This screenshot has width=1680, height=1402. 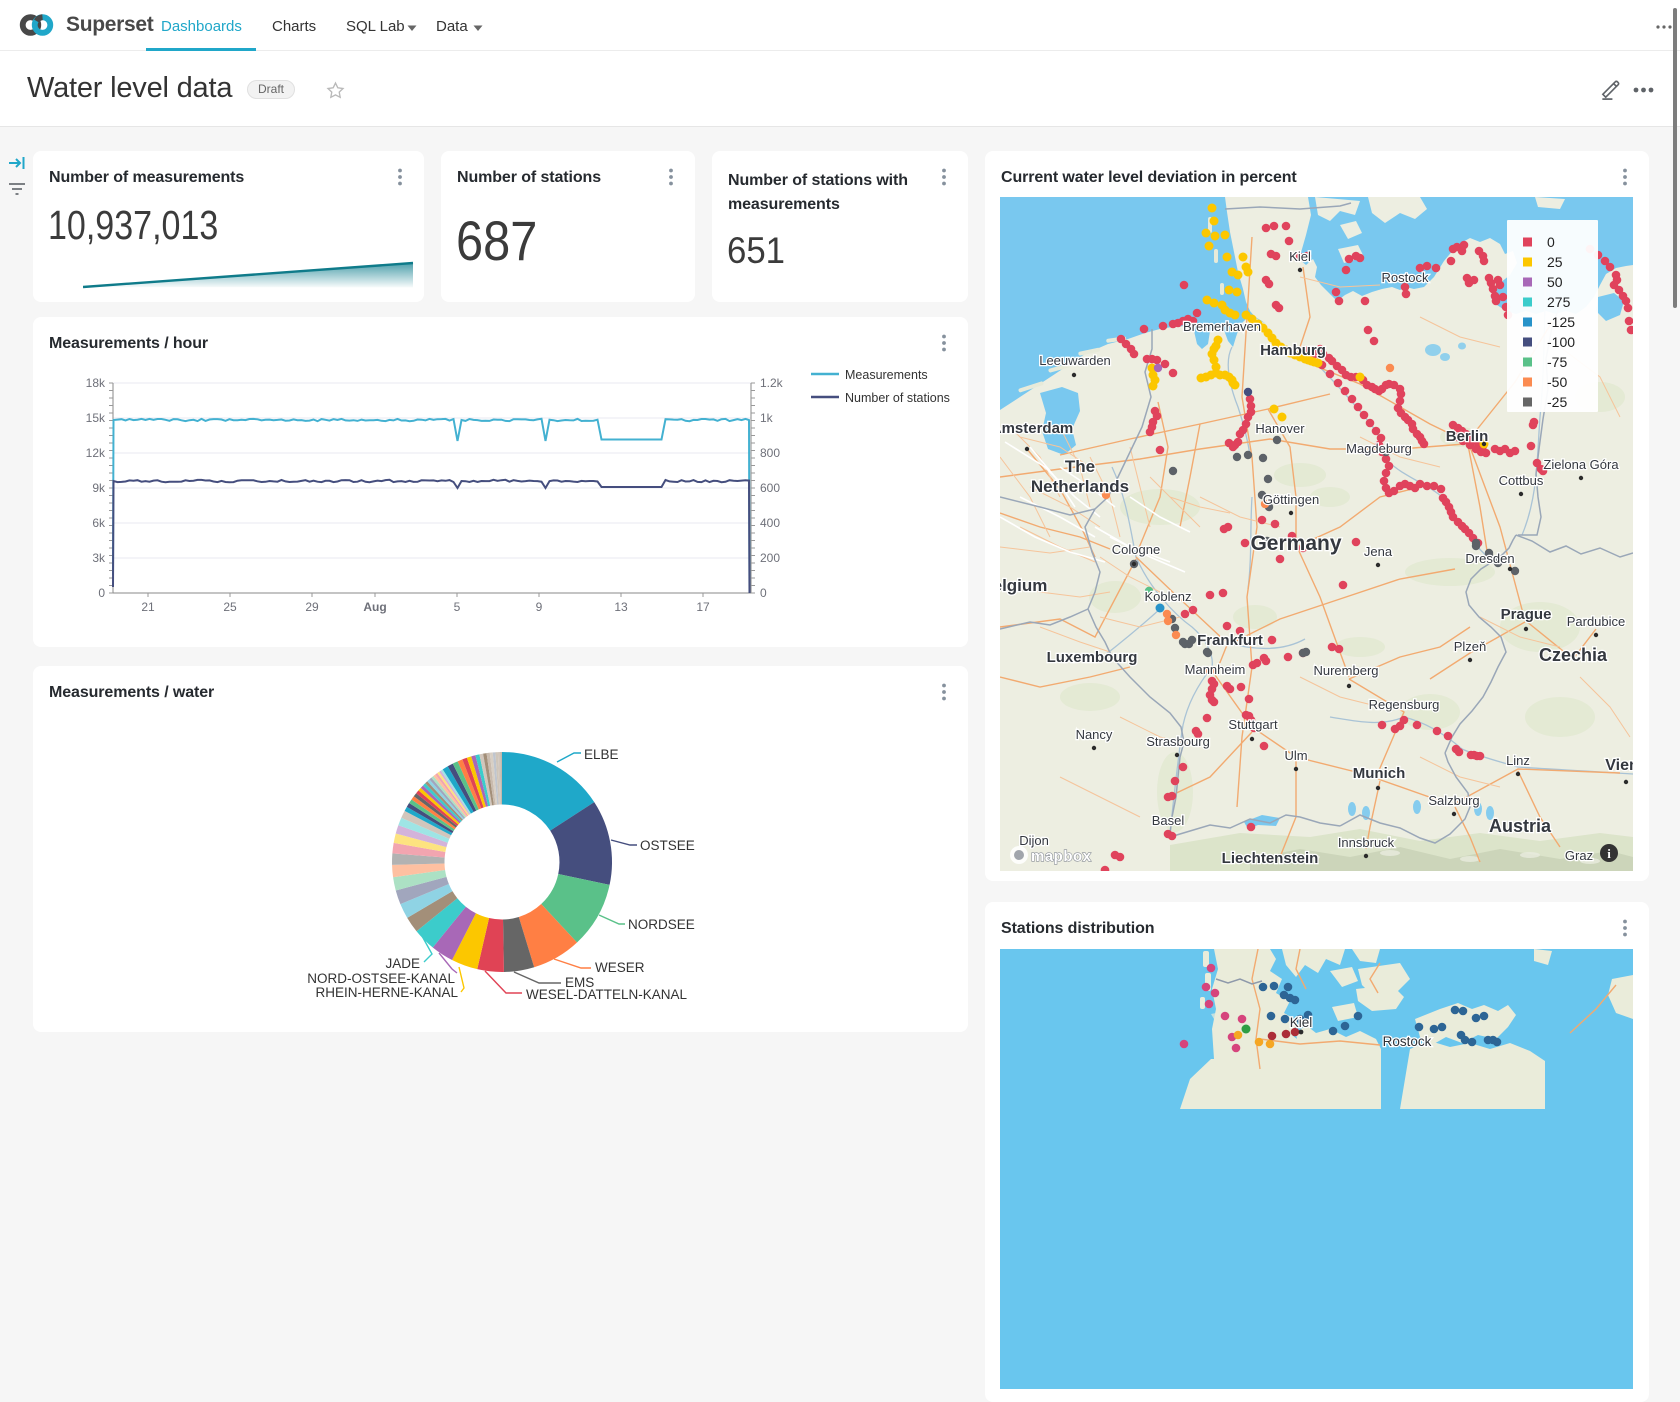 I want to click on svg-text: Munich, so click(x=1379, y=773).